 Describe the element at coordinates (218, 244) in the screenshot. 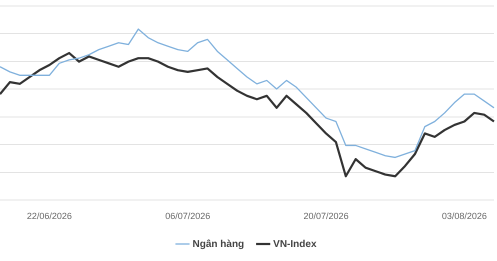

I see `legend-label: Ngân hàng` at that location.